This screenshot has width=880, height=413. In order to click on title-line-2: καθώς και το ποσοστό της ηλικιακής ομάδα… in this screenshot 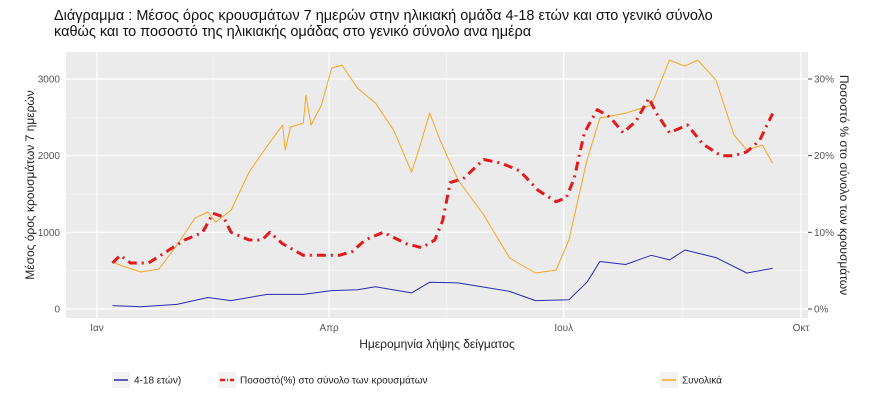, I will do `click(293, 32)`.